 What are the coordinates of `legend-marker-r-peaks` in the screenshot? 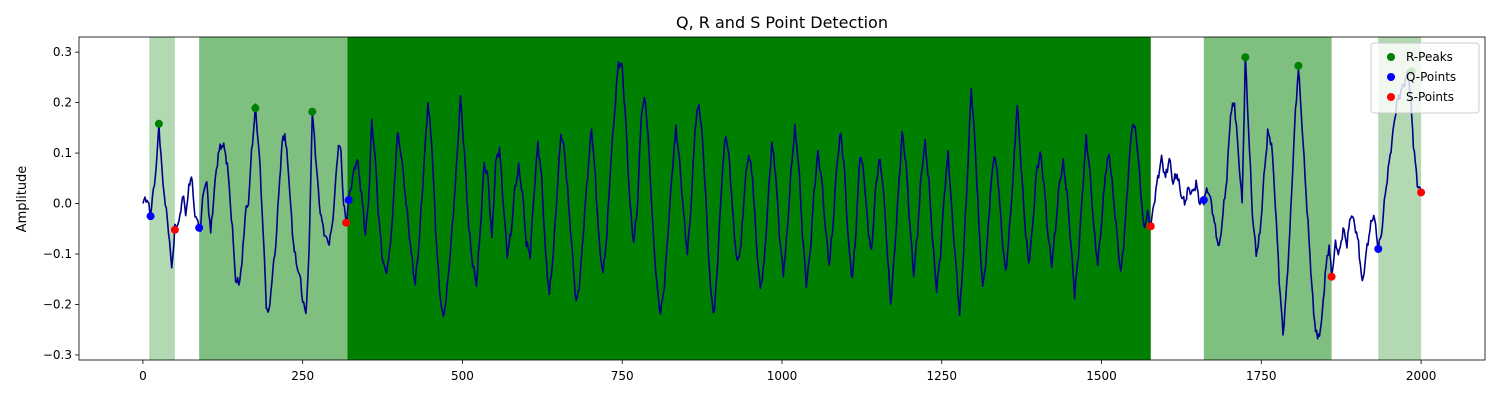 It's located at (1391, 57).